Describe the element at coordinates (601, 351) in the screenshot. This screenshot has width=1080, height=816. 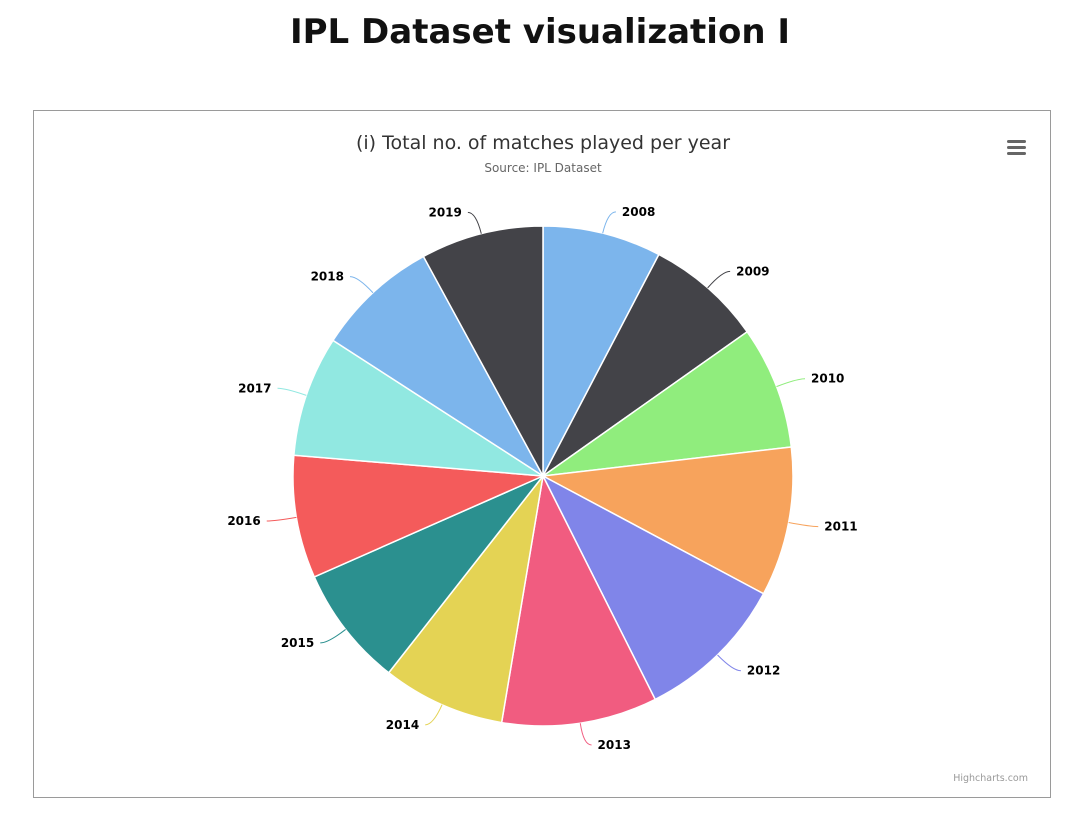
I see `pie-slice-2008` at that location.